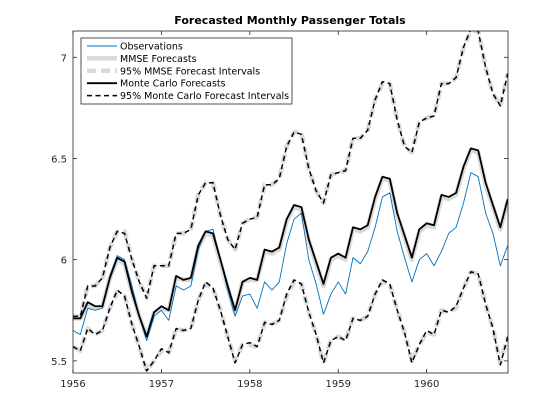 Image resolution: width=560 pixels, height=420 pixels. Describe the element at coordinates (249, 384) in the screenshot. I see `x-tick-label: 1958` at that location.